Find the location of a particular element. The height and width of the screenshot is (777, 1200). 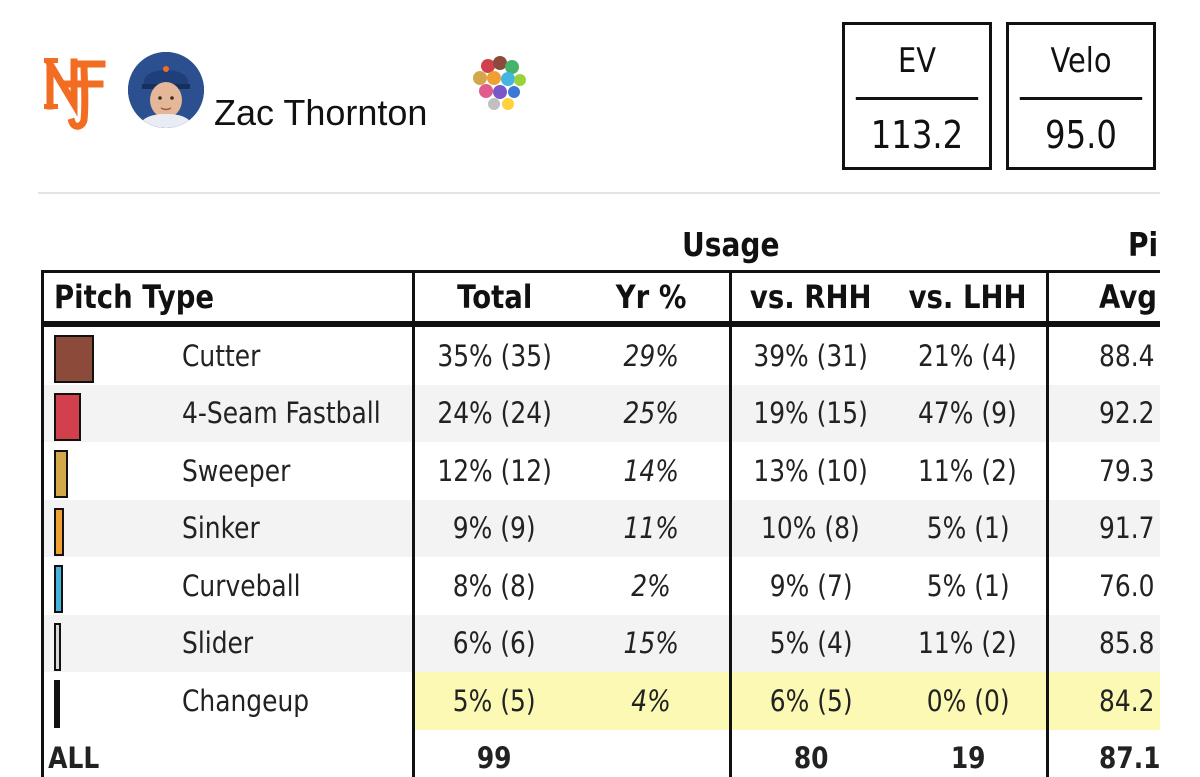

total-lhh-cell: 19 is located at coordinates (968, 753).